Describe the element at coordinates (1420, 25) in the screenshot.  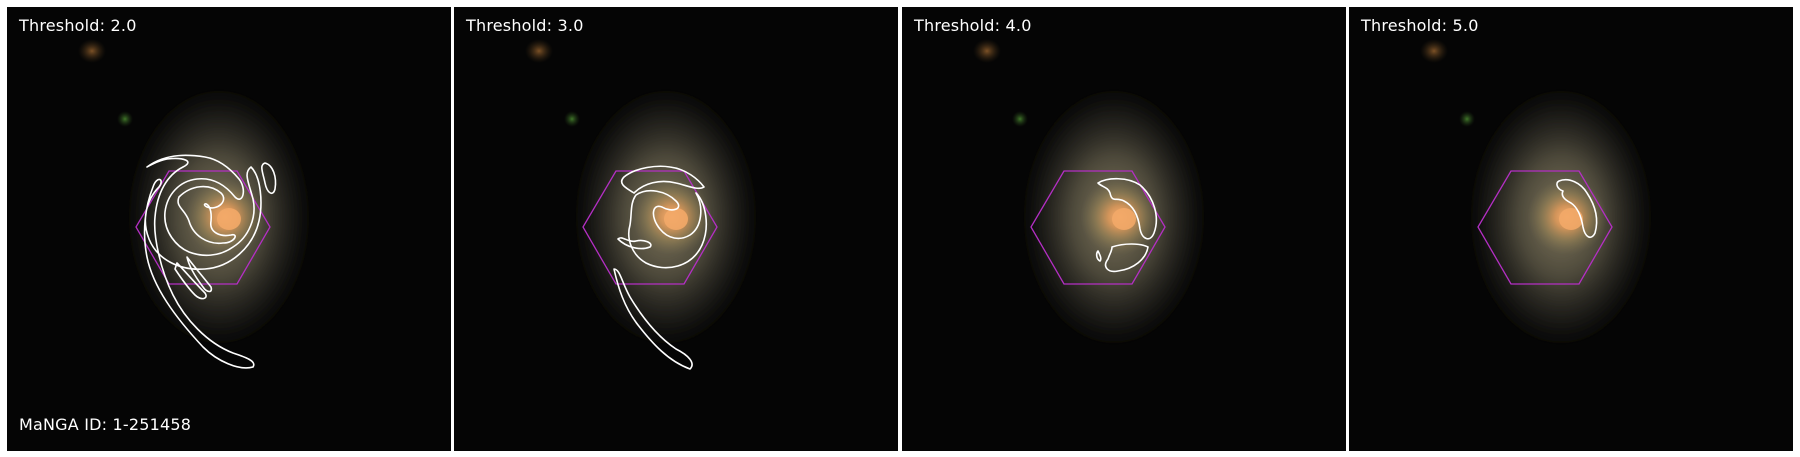
I see `threshold-label: Threshold: 5.0` at that location.